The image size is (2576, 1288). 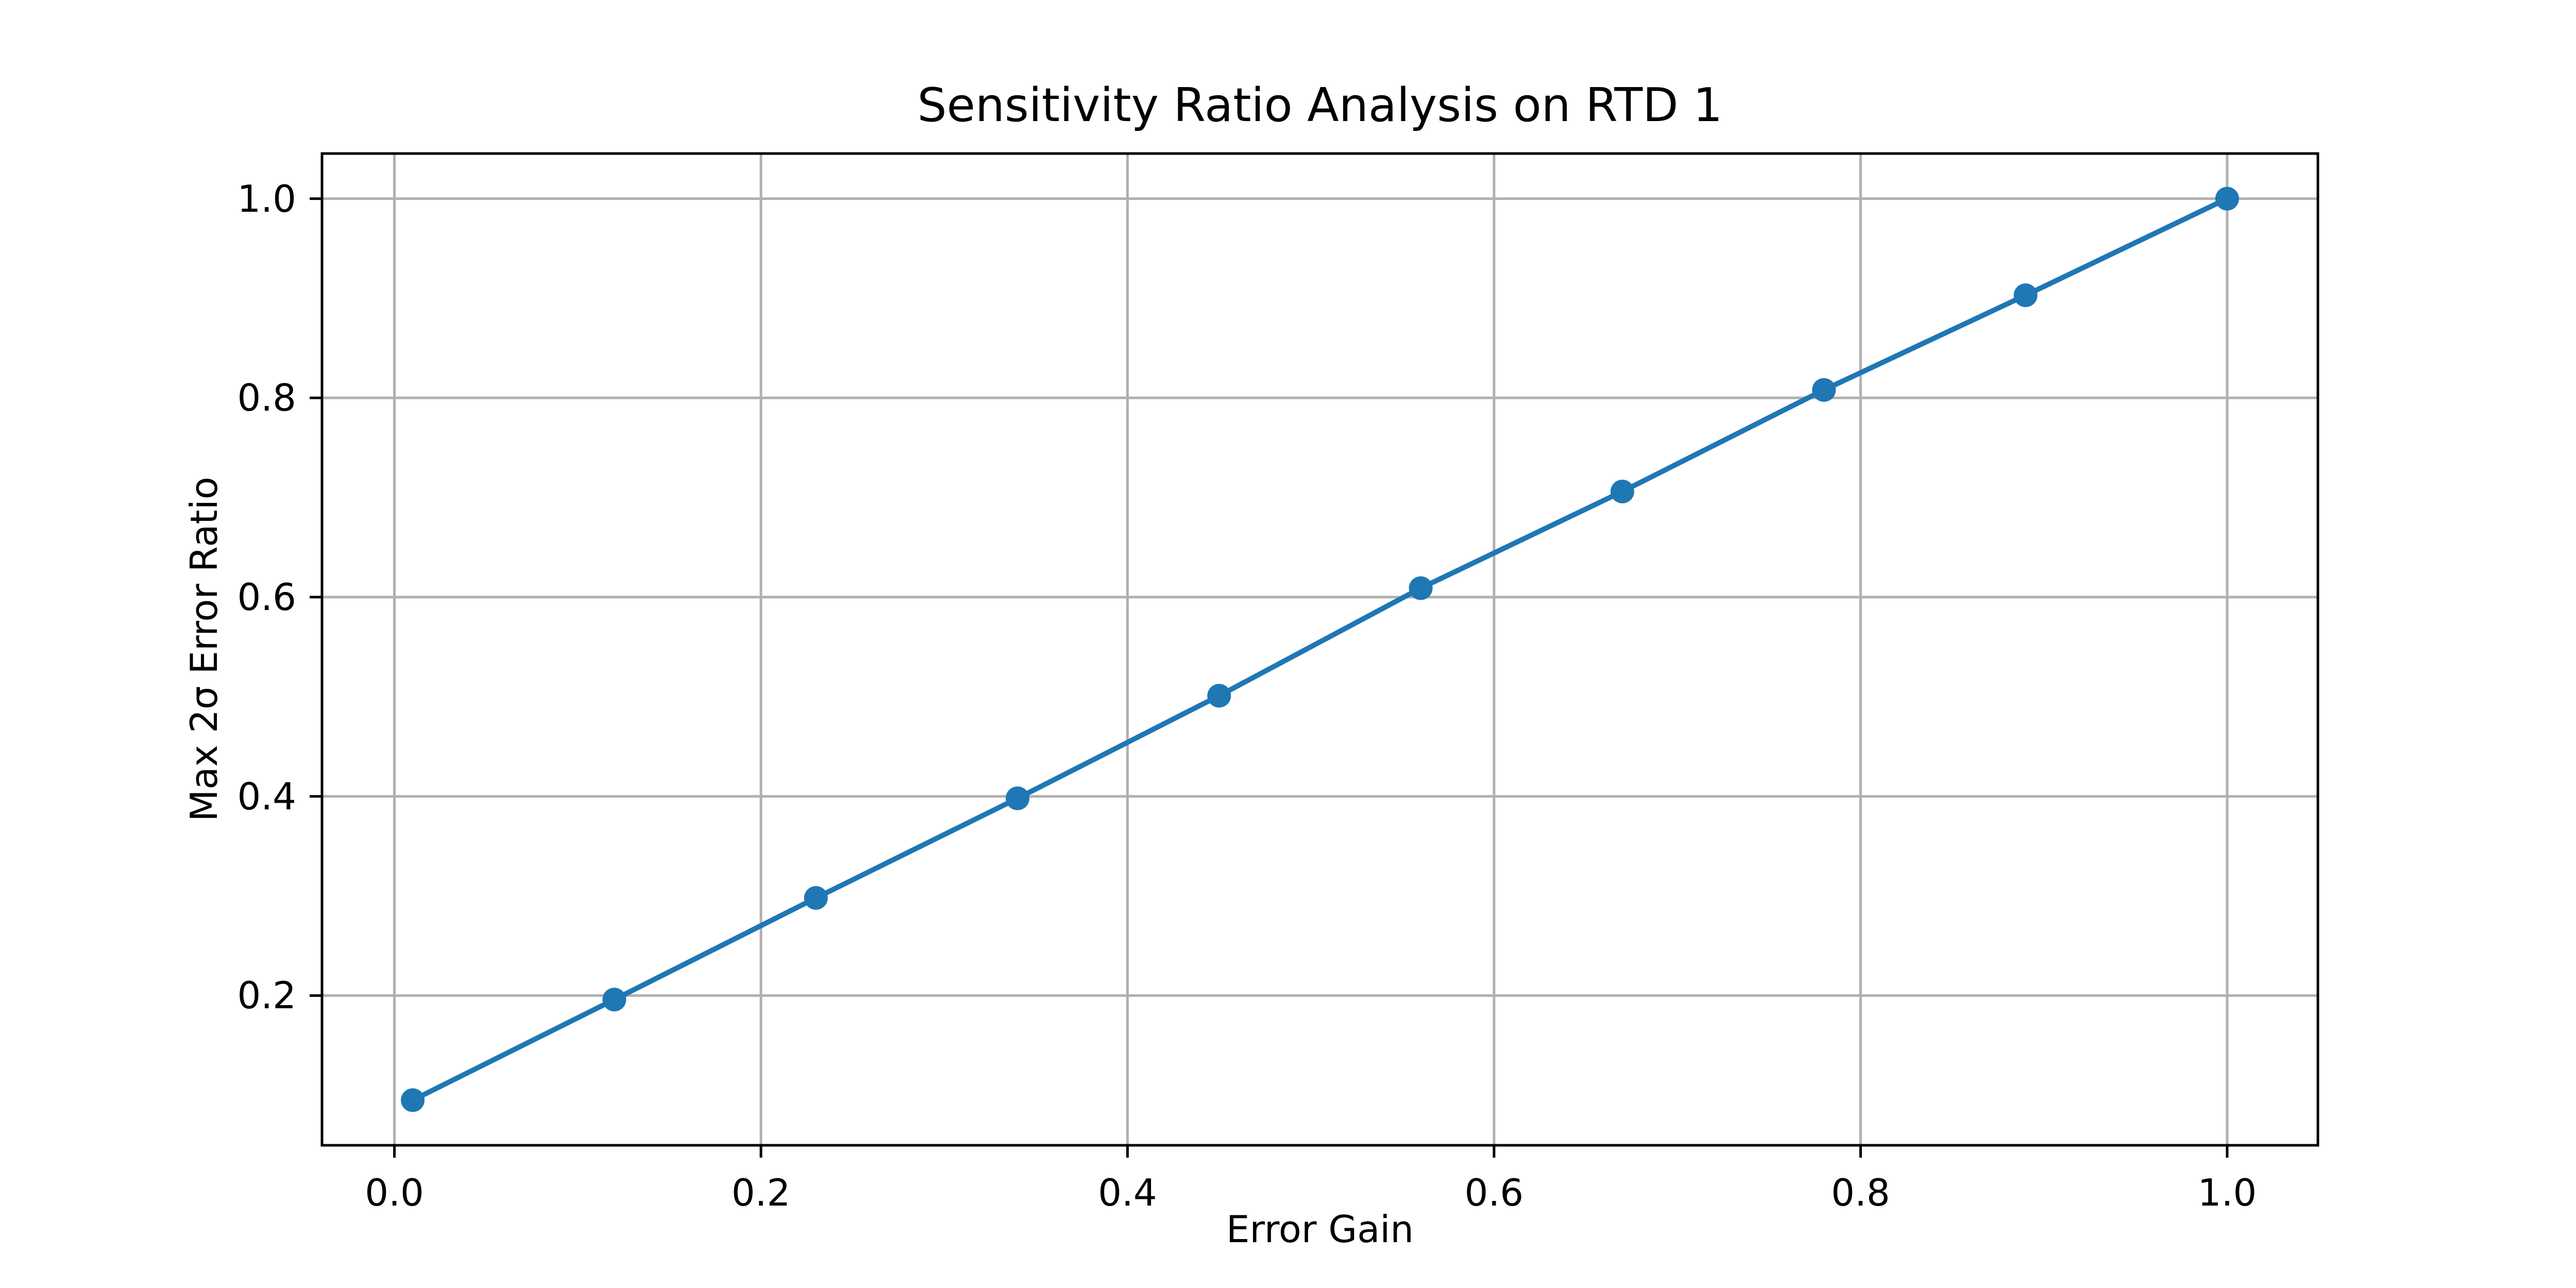 I want to click on x-tick-label: 0.2, so click(x=761, y=1192).